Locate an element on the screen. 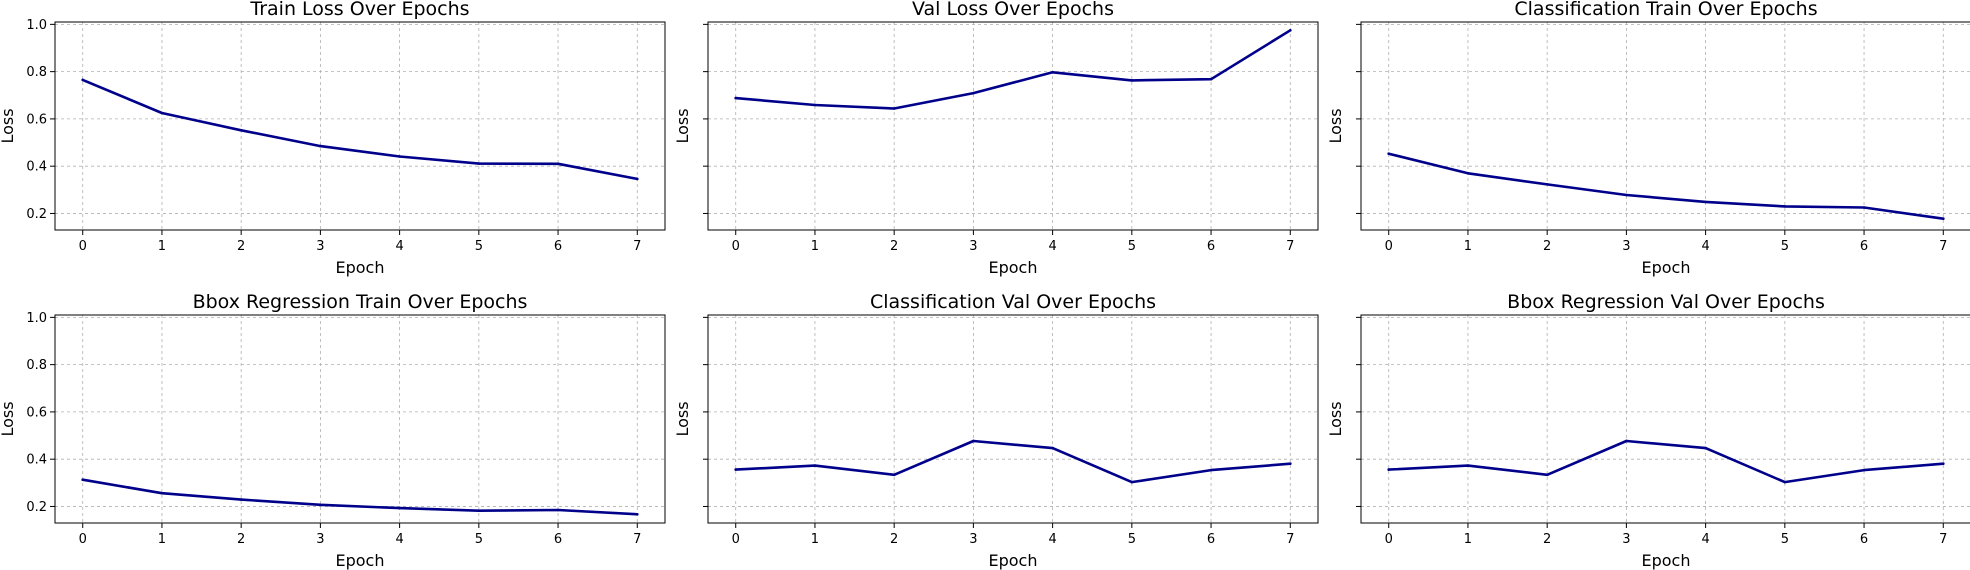 The width and height of the screenshot is (1970, 570). chart-title: Classification Train Over Epochs is located at coordinates (1665, 10).